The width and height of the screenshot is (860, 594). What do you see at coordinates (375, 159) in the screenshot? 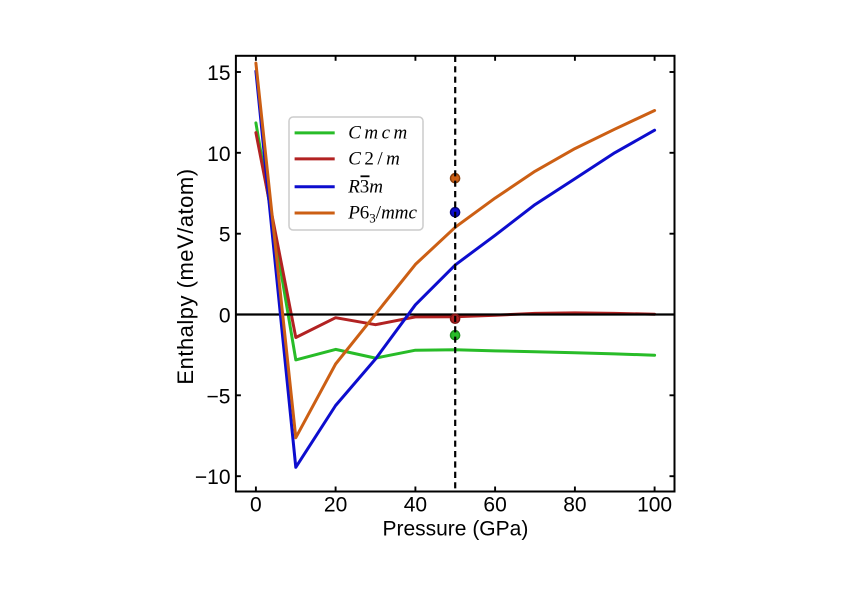
I see `svg-text: C2/m` at bounding box center [375, 159].